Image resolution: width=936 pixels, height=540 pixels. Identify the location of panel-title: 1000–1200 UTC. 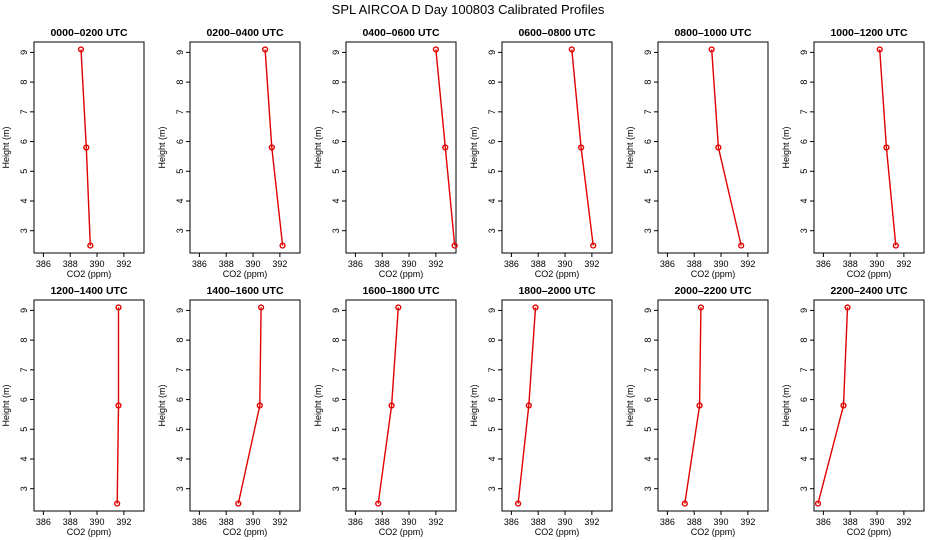
(868, 33).